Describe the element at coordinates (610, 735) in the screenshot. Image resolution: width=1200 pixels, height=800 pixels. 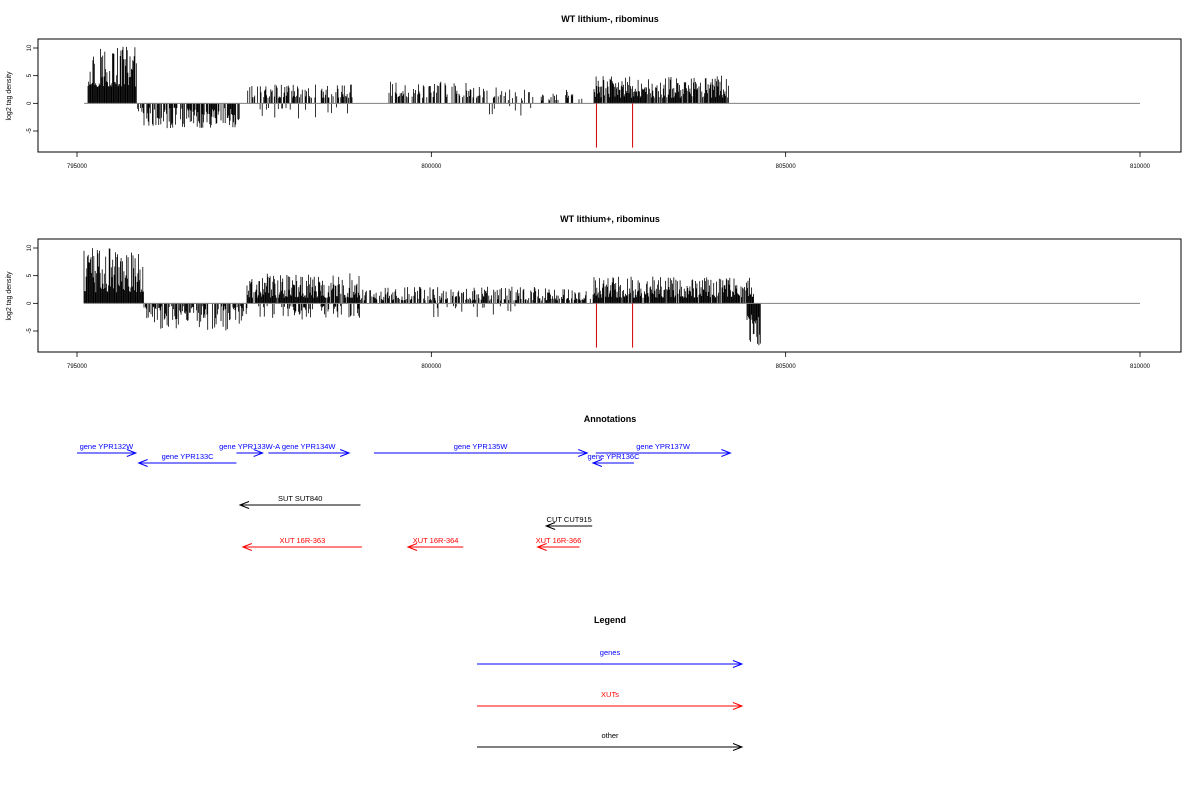
I see `legend-label: other` at that location.